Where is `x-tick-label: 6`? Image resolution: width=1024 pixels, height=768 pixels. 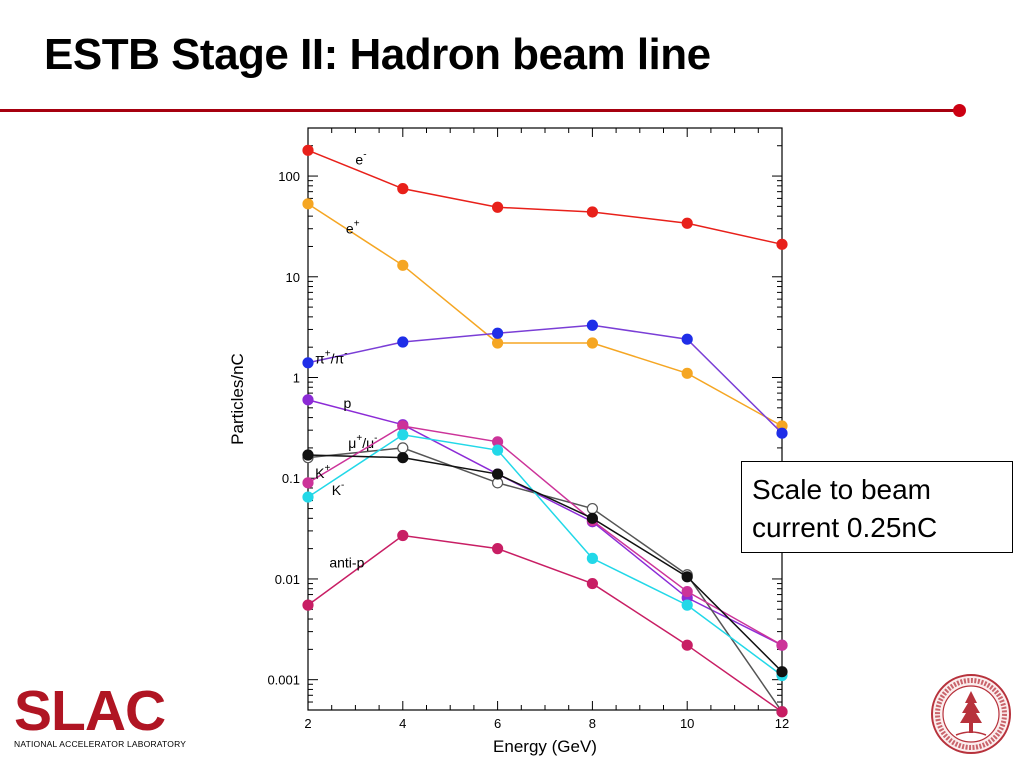
x-tick-label: 6 is located at coordinates (497, 723).